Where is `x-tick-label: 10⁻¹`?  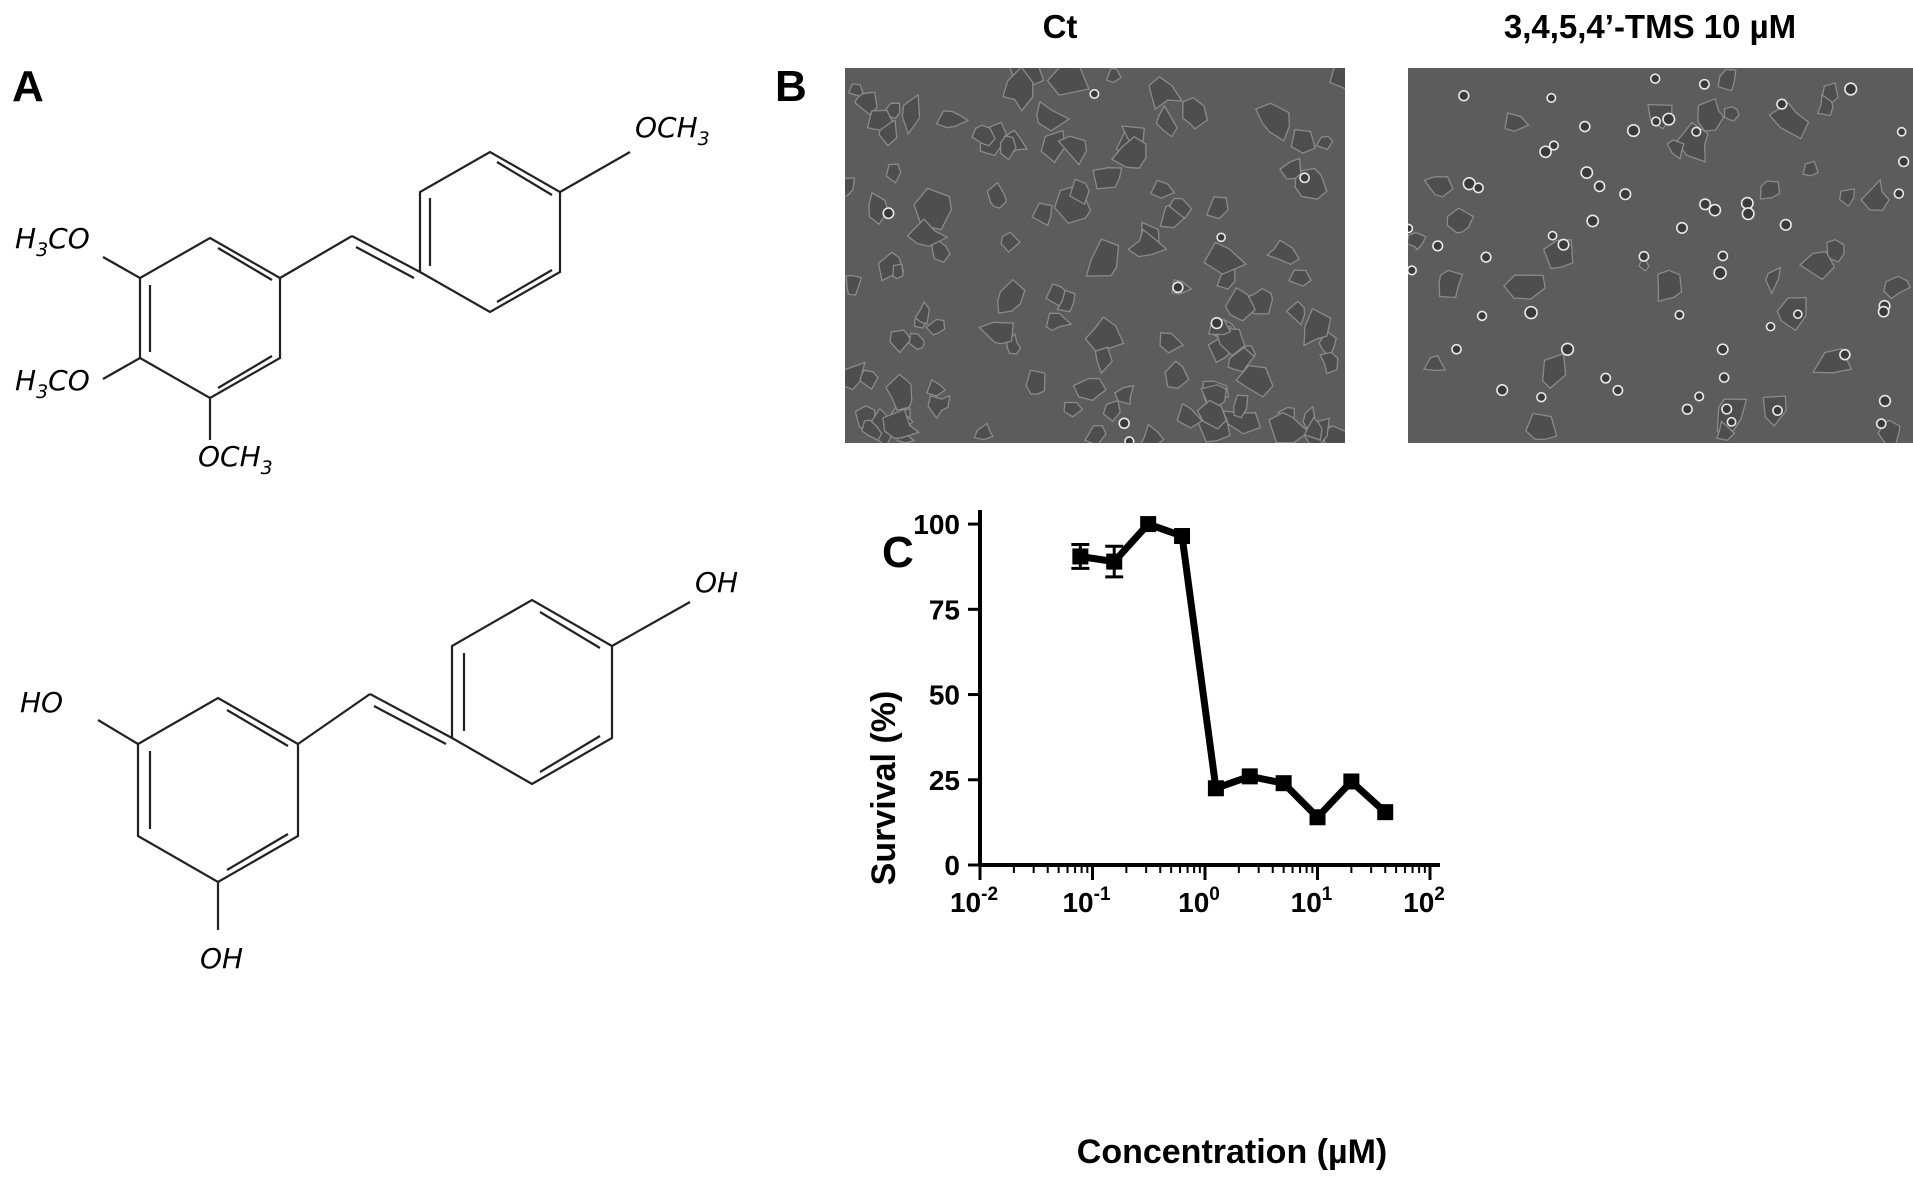
x-tick-label: 10⁻¹ is located at coordinates (1086, 901).